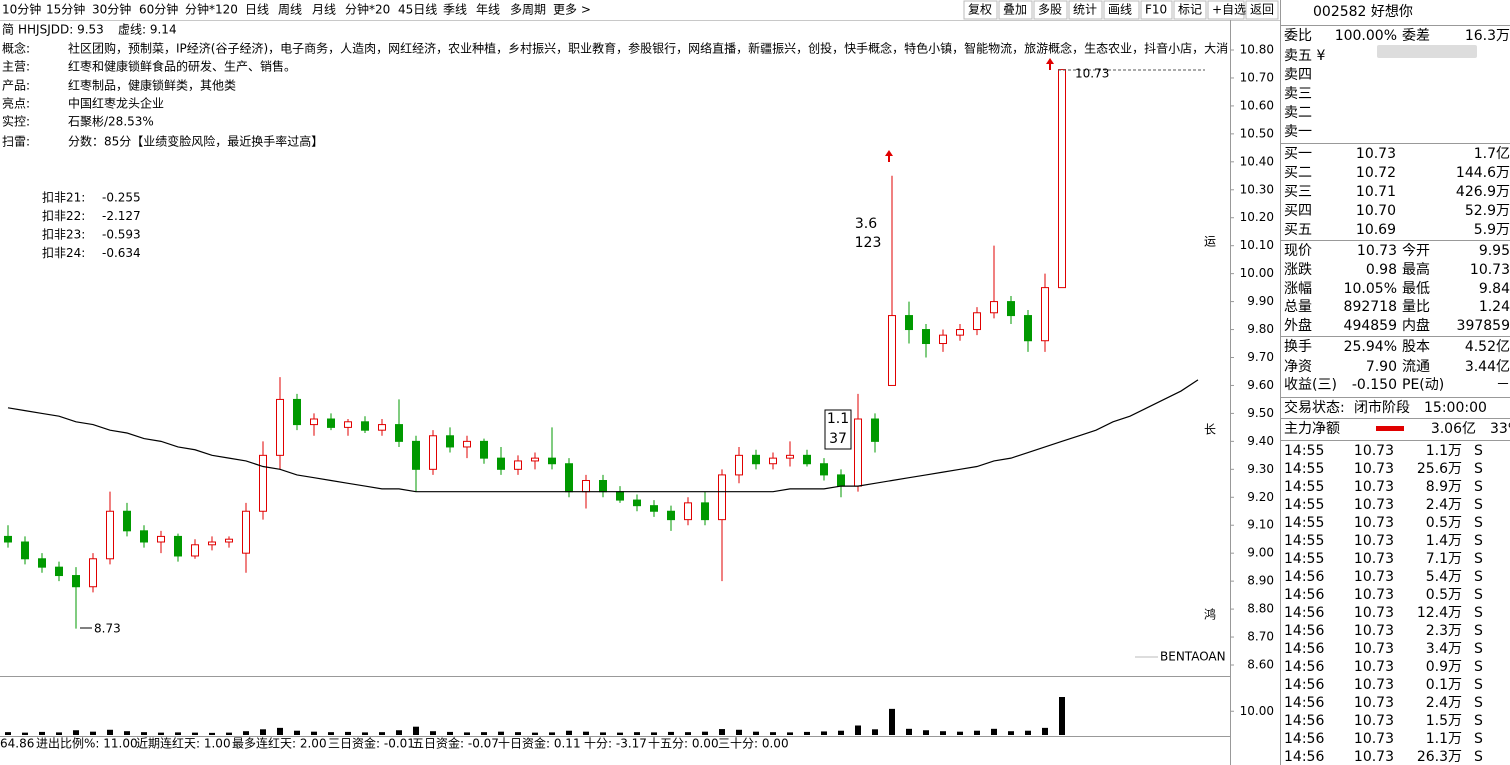 The height and width of the screenshot is (765, 1510). I want to click on bid-volume: 1.7亿, so click(1492, 154).